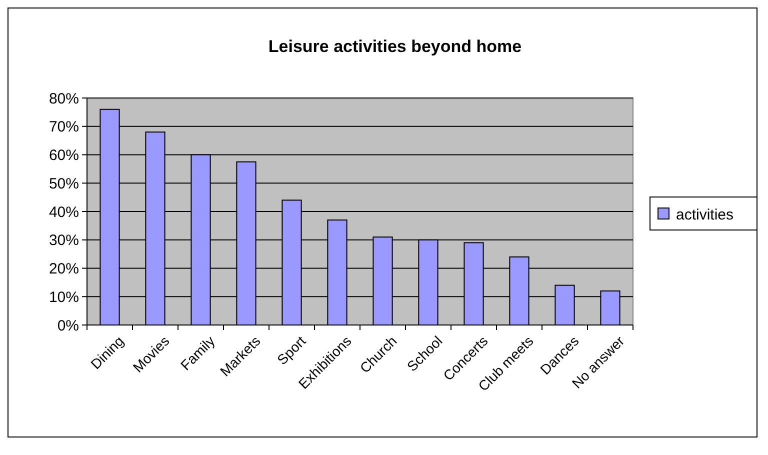 Image resolution: width=768 pixels, height=455 pixels. Describe the element at coordinates (63, 99) in the screenshot. I see `y-tick-label: 80%` at that location.